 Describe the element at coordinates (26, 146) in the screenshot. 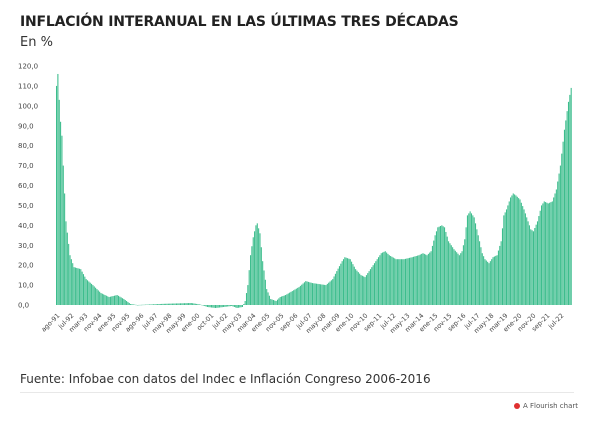

I see `y-tick-label: 80,0` at that location.